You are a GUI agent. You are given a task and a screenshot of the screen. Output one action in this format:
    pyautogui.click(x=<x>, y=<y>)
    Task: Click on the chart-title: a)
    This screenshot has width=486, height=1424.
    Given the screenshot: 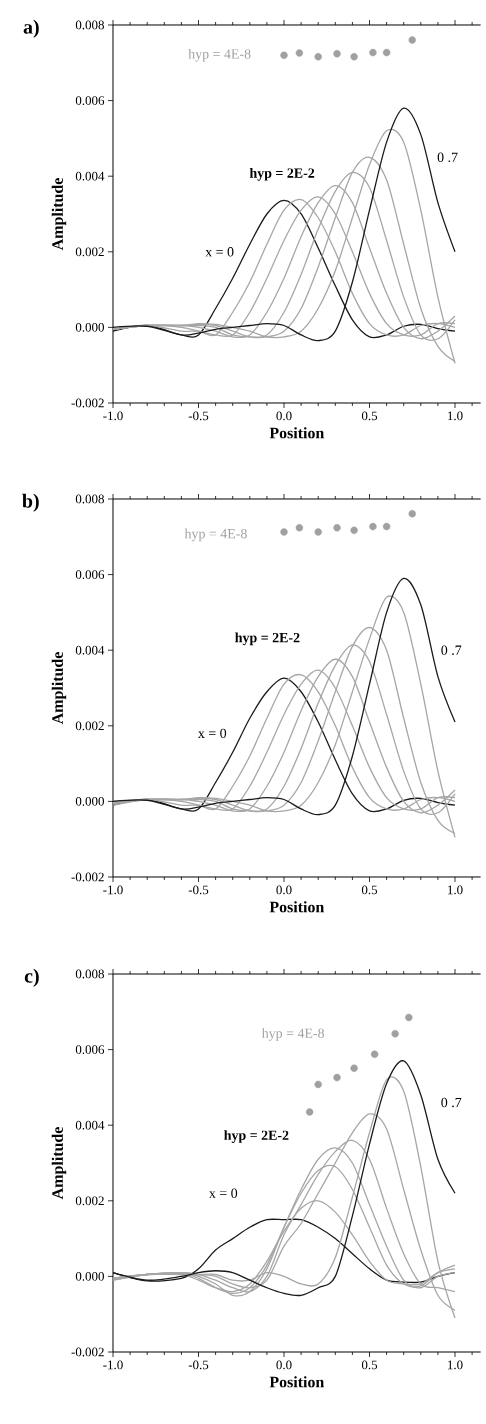 What is the action you would take?
    pyautogui.click(x=31, y=28)
    